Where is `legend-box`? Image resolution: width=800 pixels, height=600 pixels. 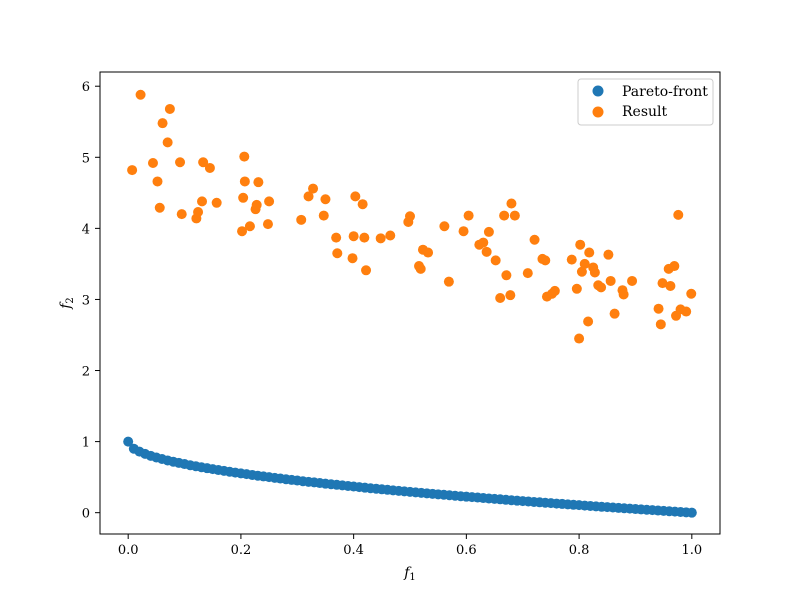 legend-box is located at coordinates (645, 102).